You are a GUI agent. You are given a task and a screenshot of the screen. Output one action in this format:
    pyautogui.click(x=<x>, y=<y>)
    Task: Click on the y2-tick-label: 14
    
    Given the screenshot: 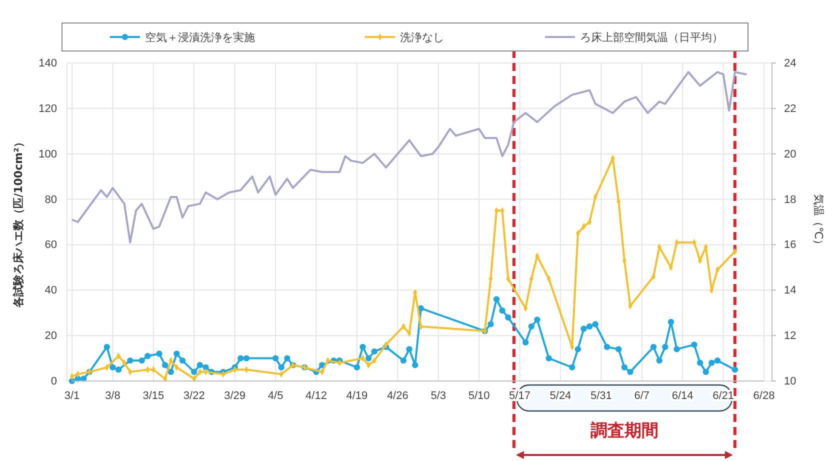 What is the action you would take?
    pyautogui.click(x=790, y=290)
    